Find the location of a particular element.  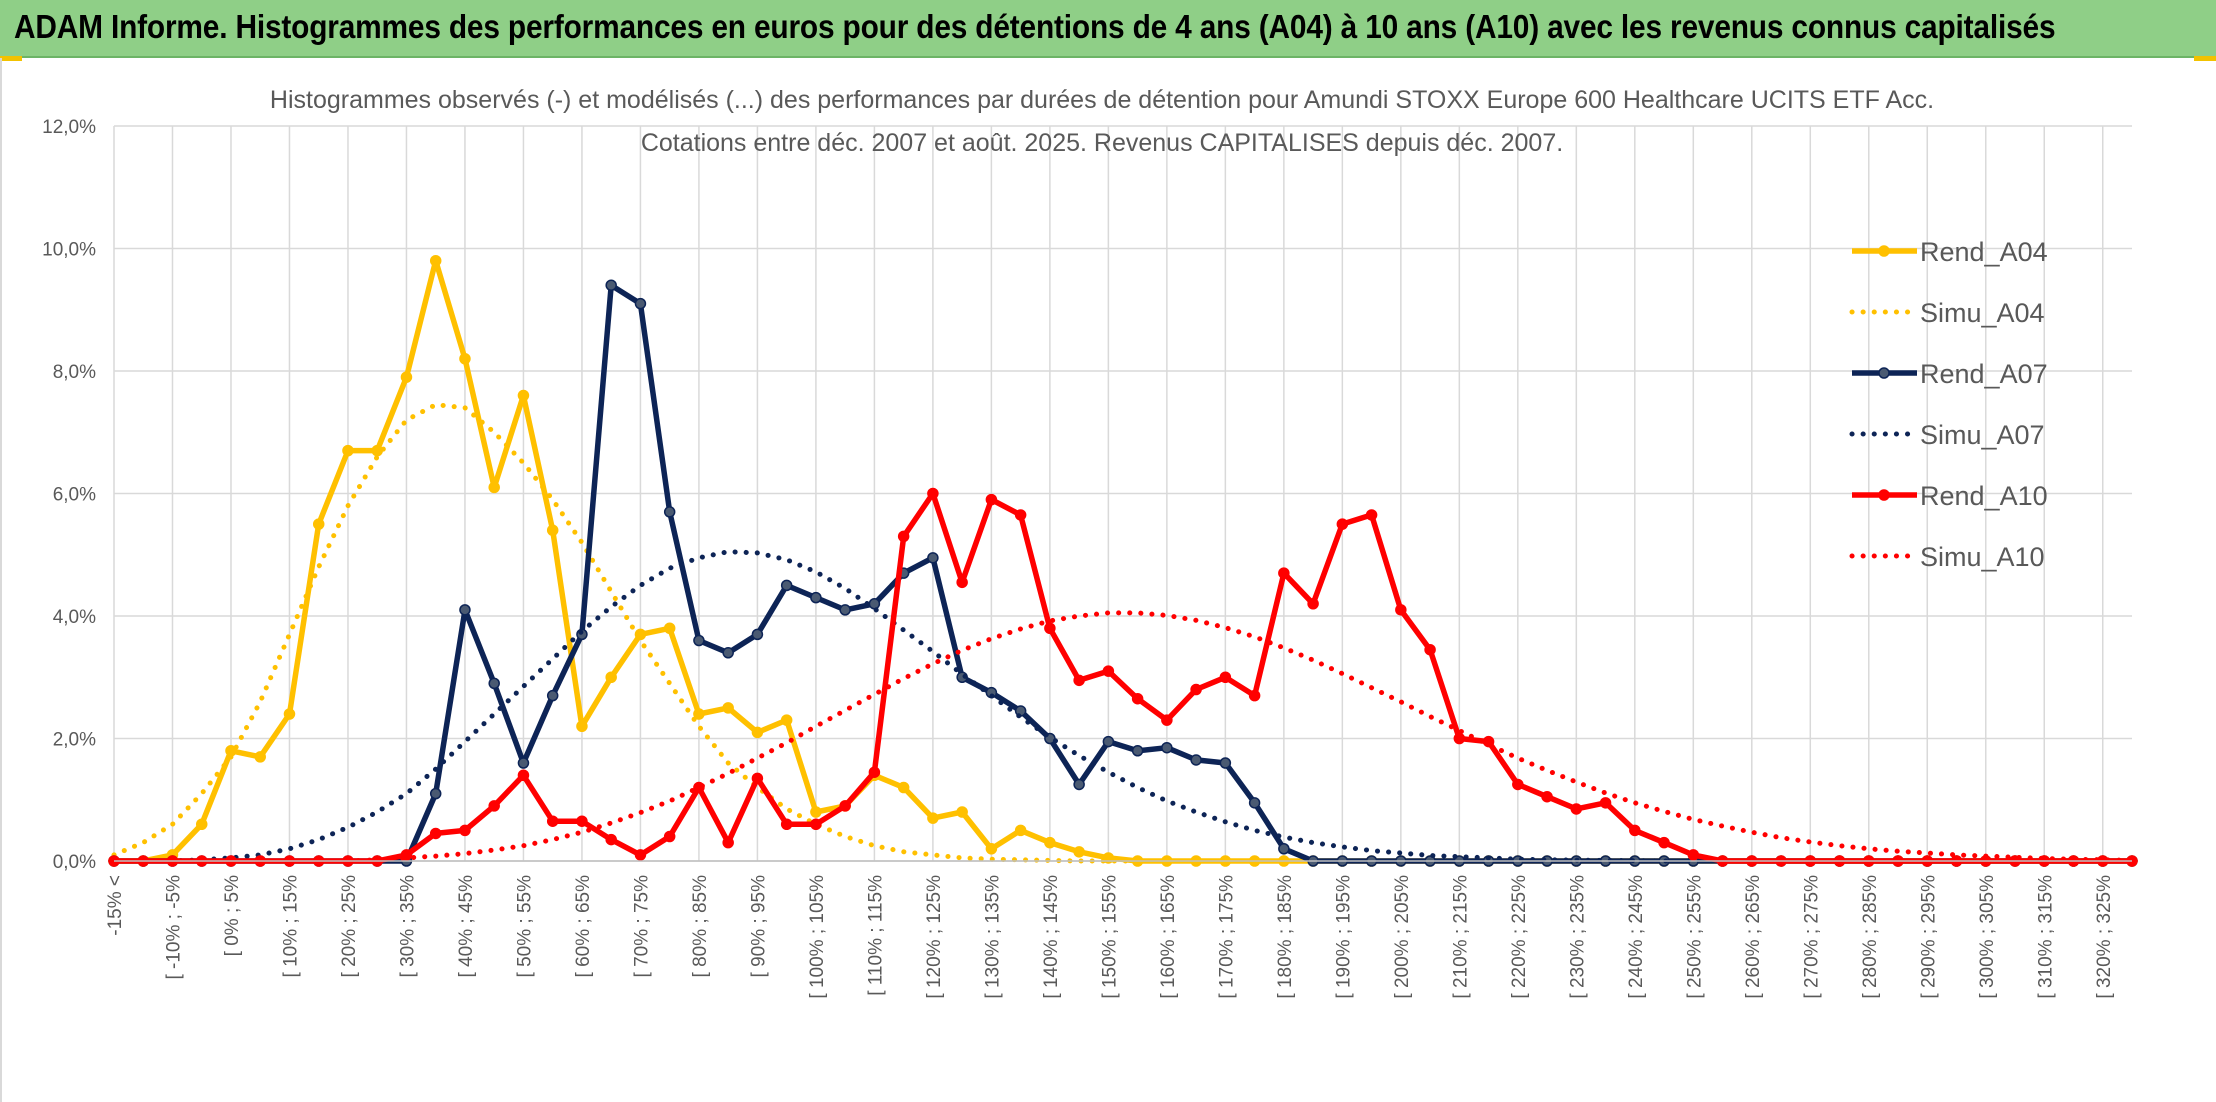

x-tick-label: [ 240% ; 245% is located at coordinates (1636, 937).